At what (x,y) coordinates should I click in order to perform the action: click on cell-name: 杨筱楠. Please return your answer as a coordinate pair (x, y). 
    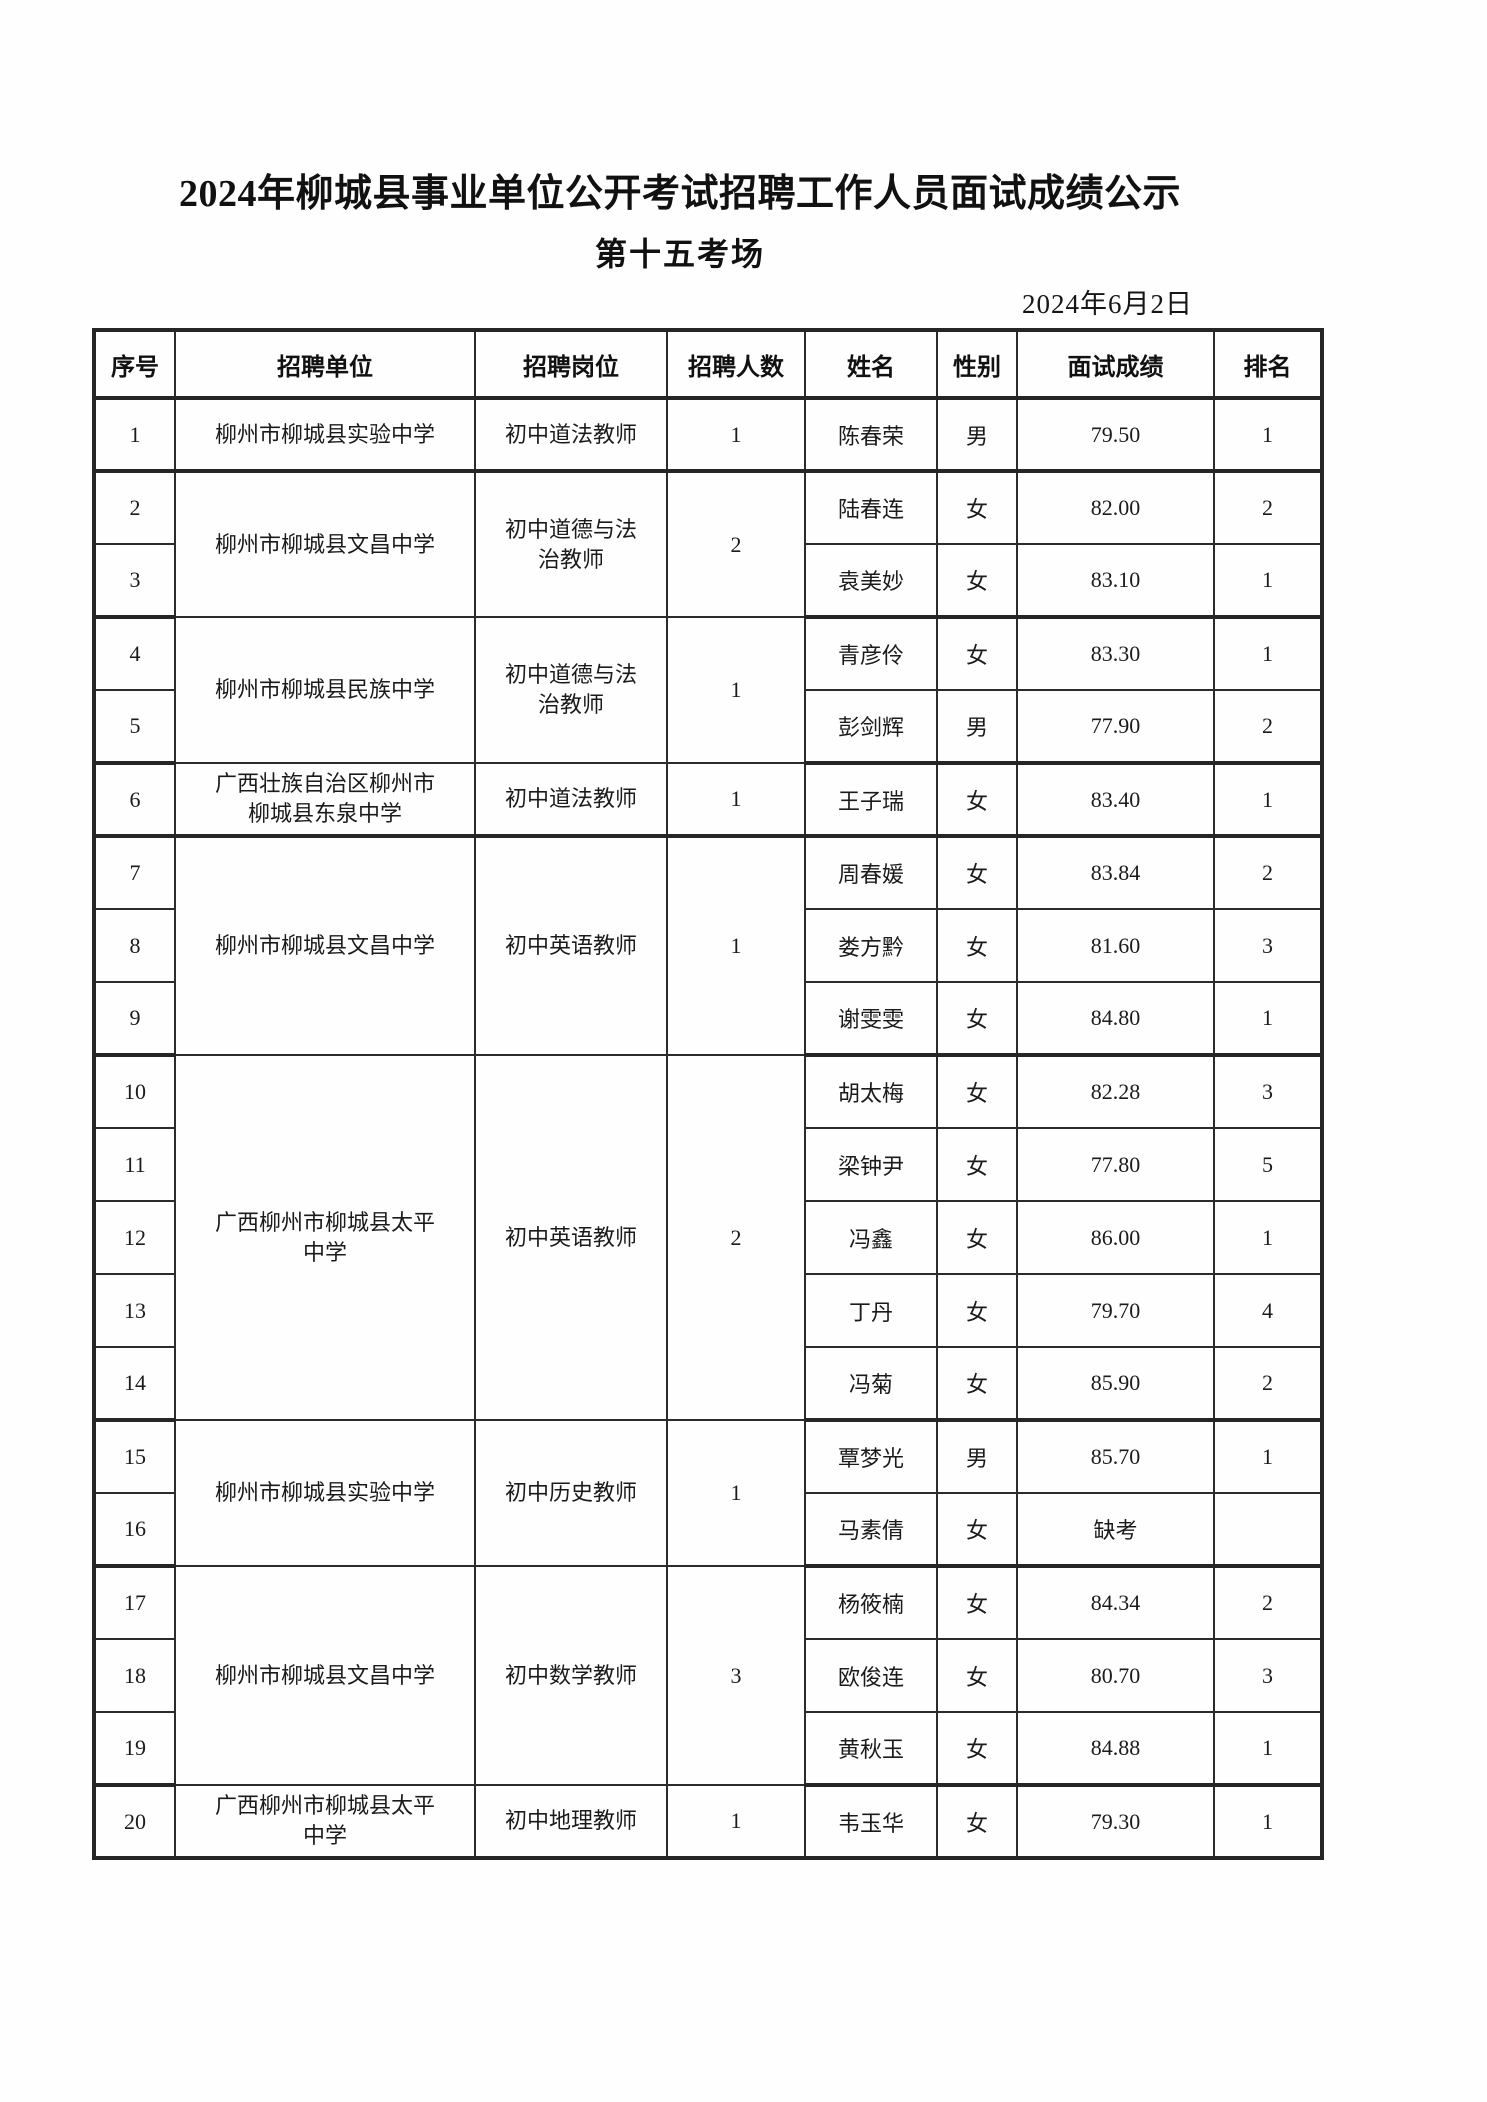
    Looking at the image, I should click on (871, 1602).